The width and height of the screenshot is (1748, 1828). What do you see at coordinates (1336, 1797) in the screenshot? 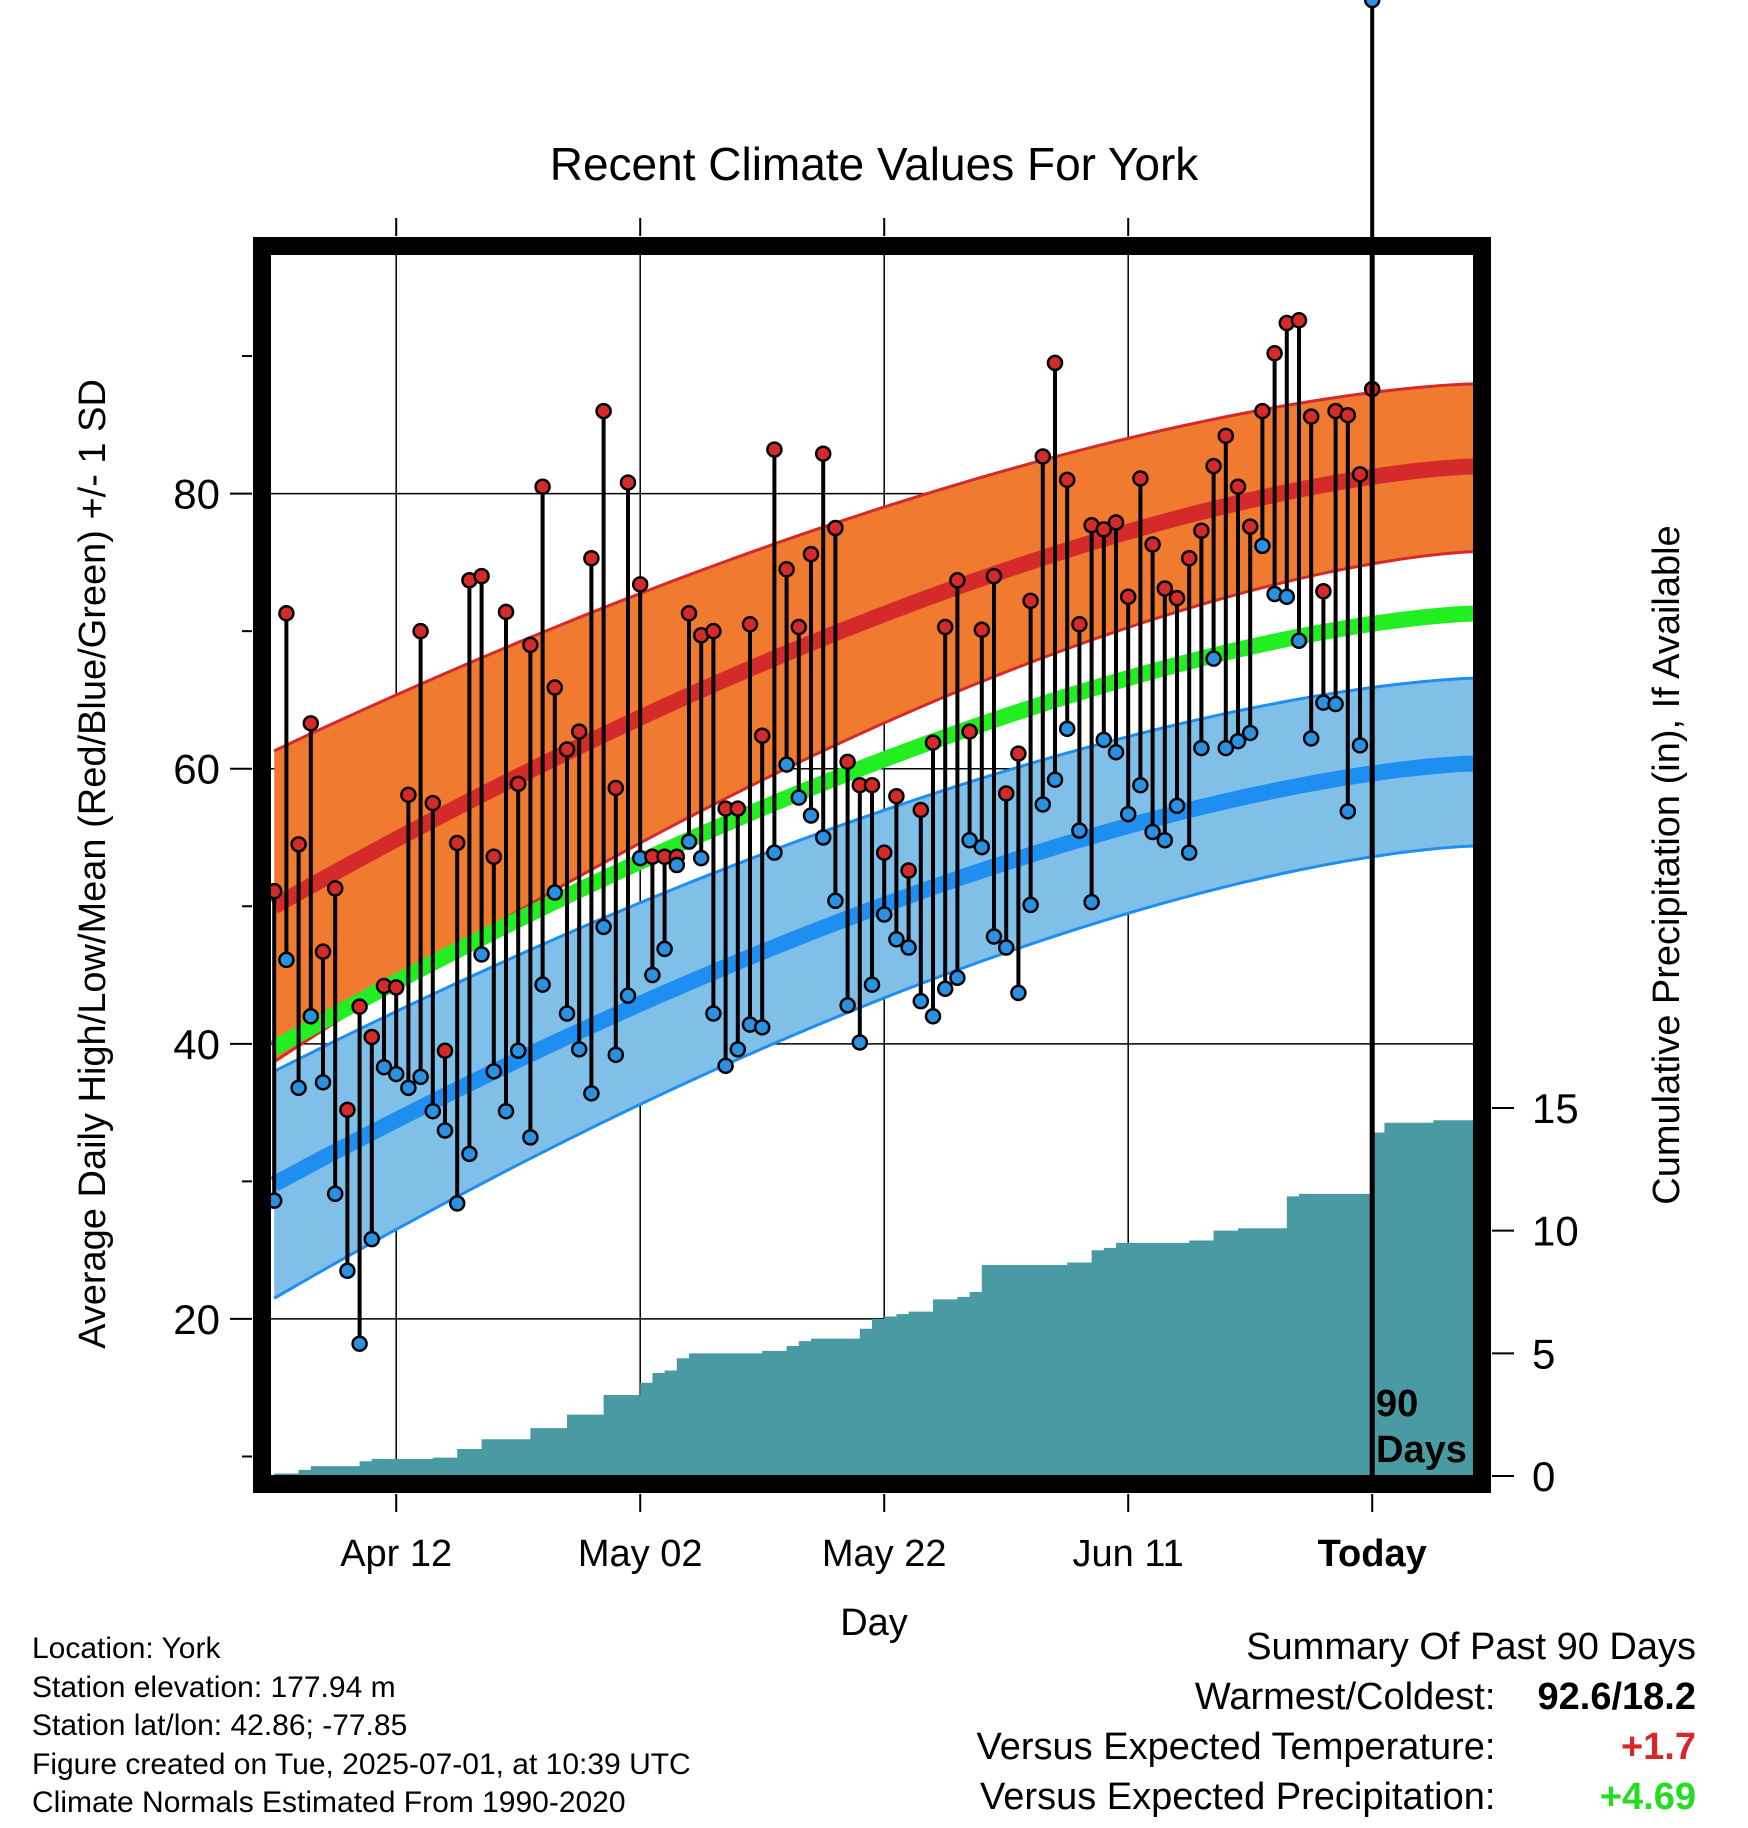
I see `precip-row: Versus Expected Precipitation: +4.69` at bounding box center [1336, 1797].